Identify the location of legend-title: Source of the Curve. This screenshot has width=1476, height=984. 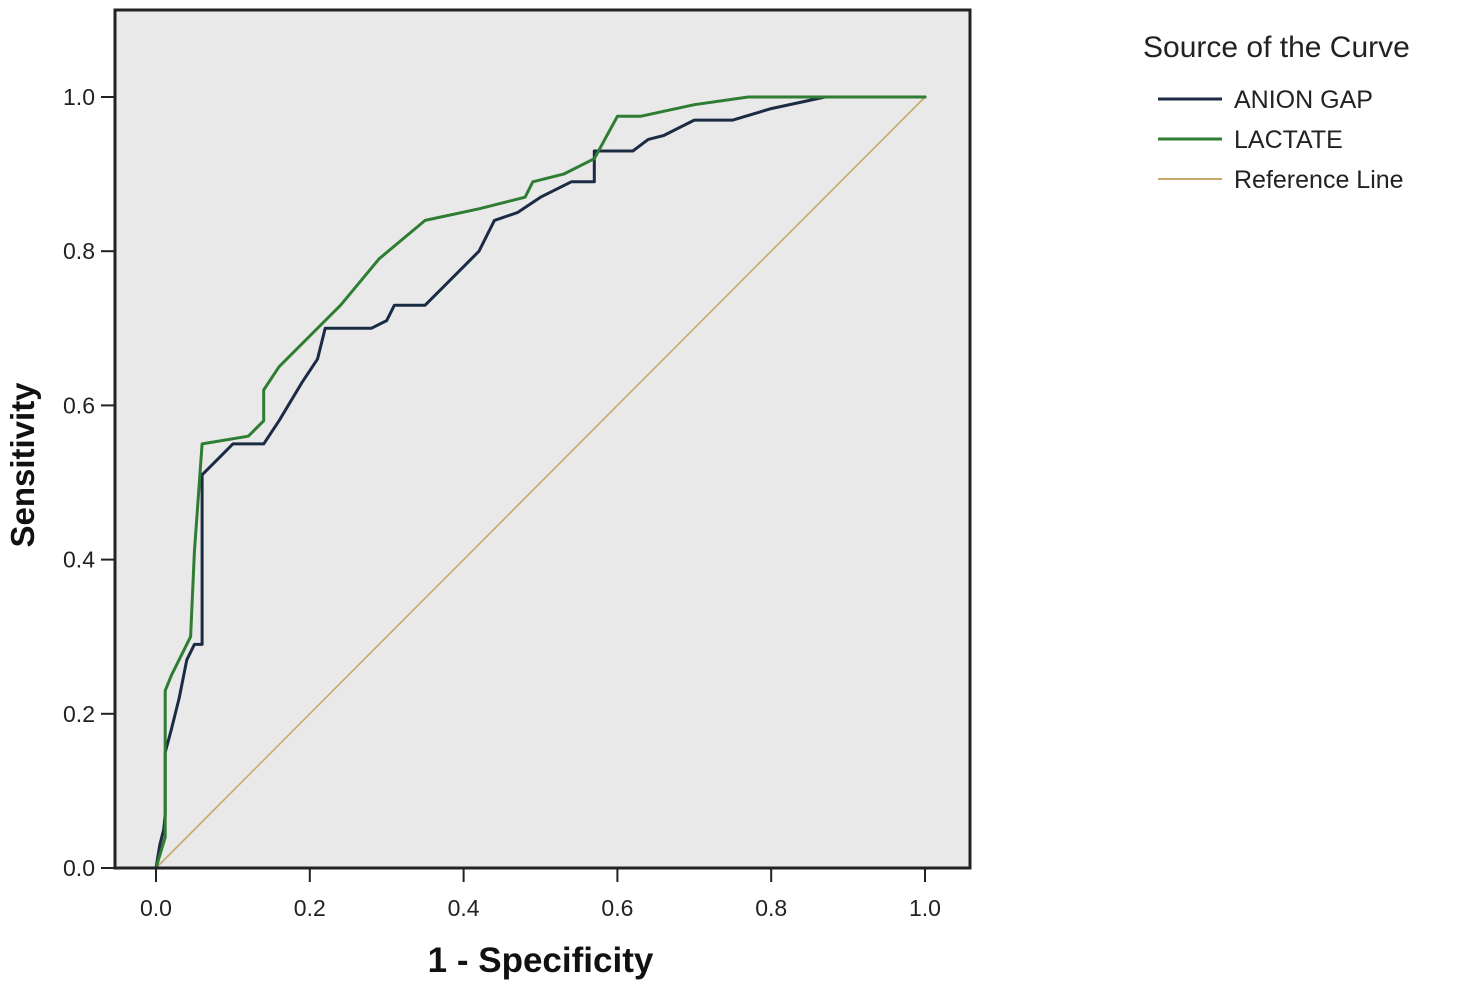
(1276, 47).